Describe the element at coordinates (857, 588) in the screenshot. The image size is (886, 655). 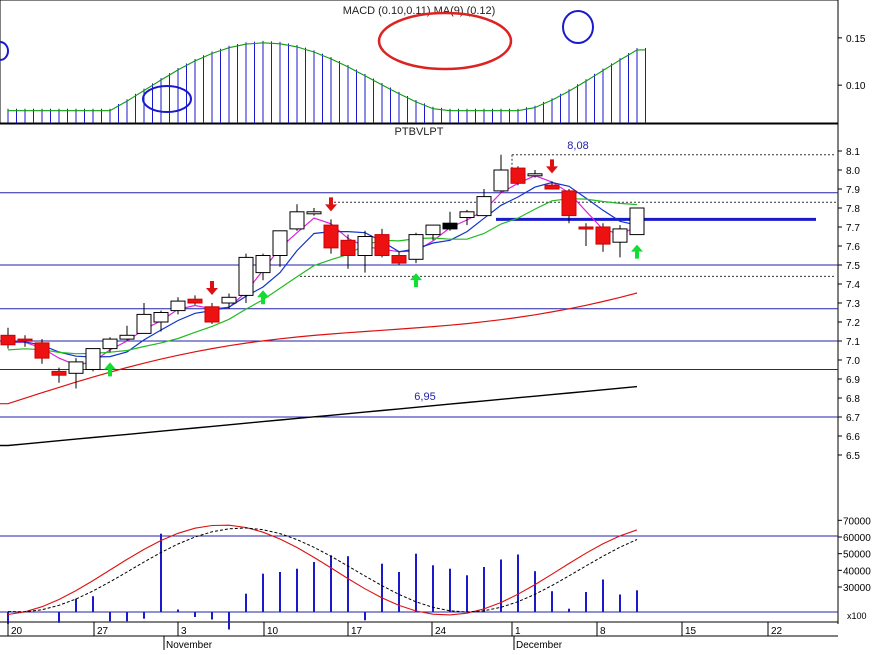
I see `volume-tick-label-4: 30000` at that location.